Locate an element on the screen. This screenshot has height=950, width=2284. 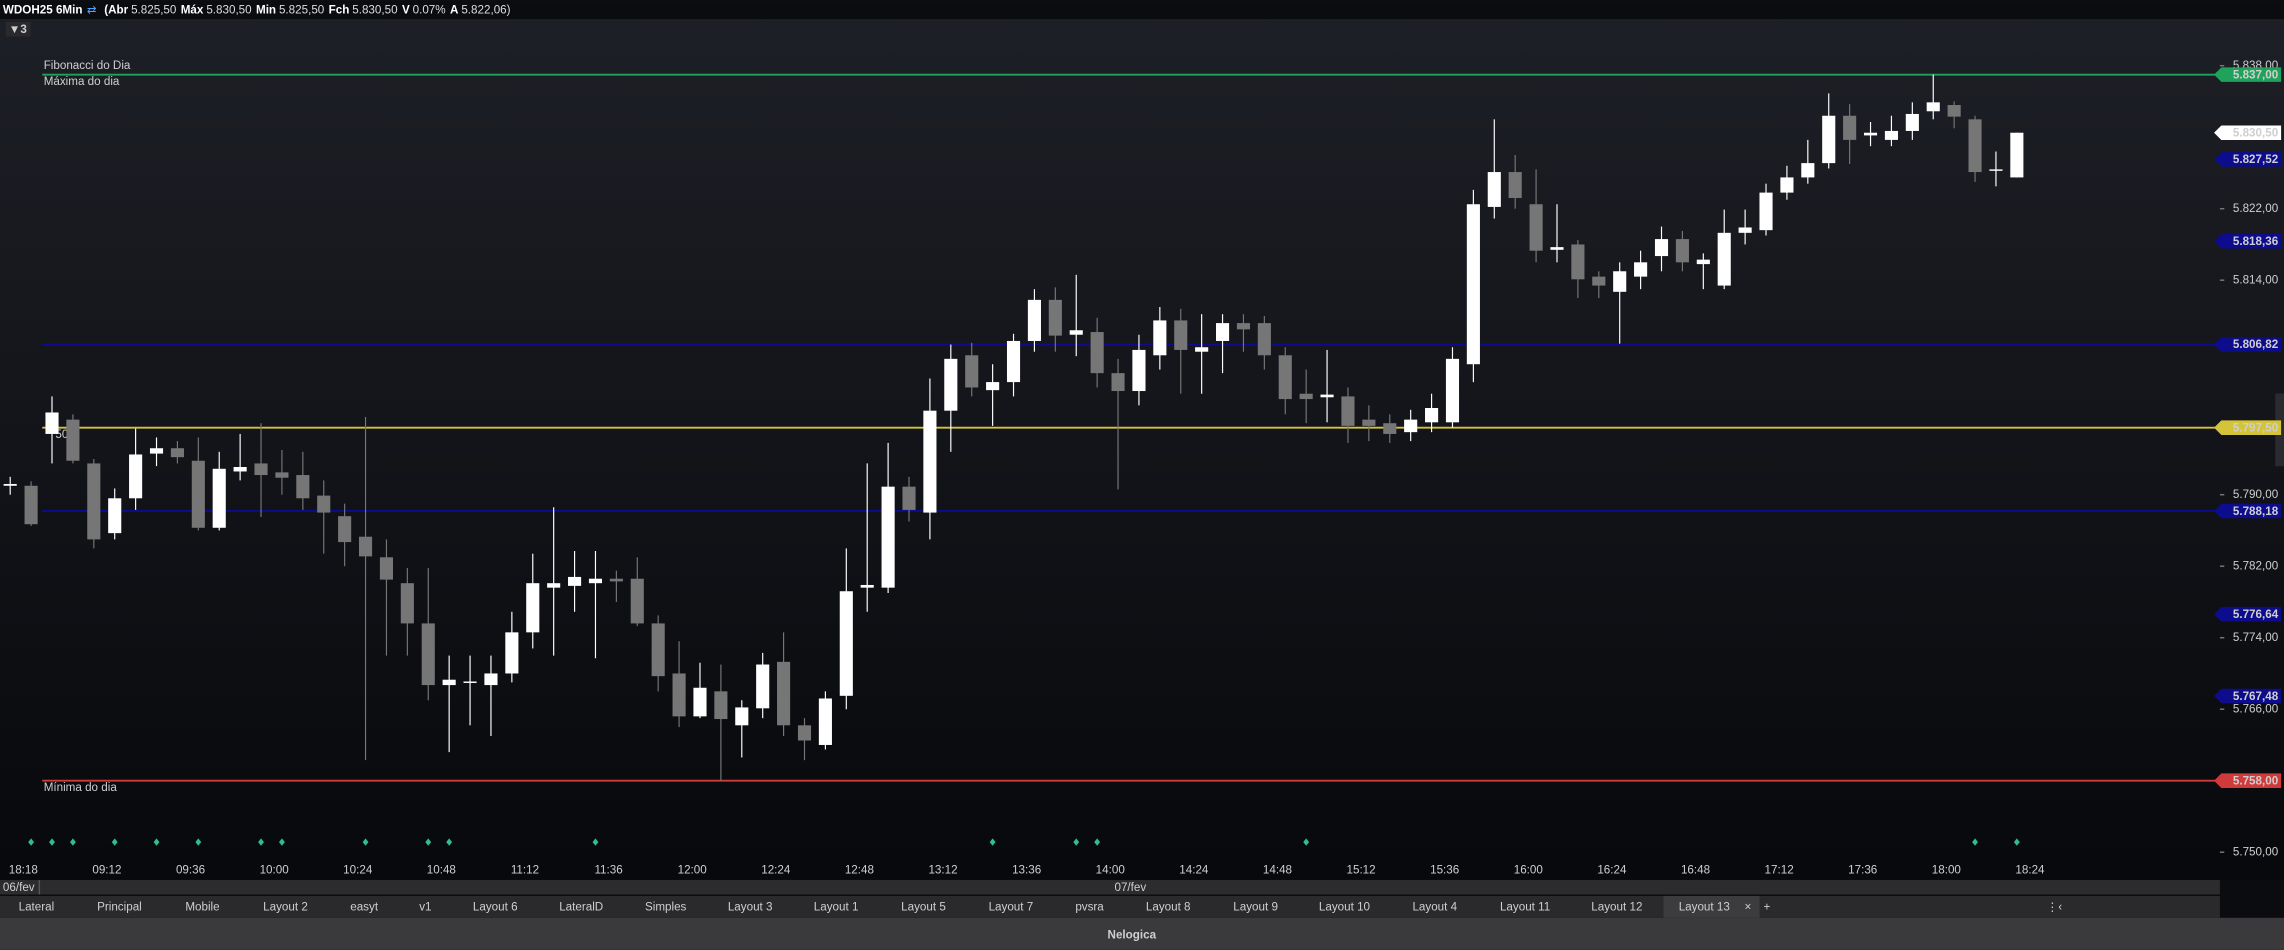
x-tick-label: 14:48 is located at coordinates (1277, 870).